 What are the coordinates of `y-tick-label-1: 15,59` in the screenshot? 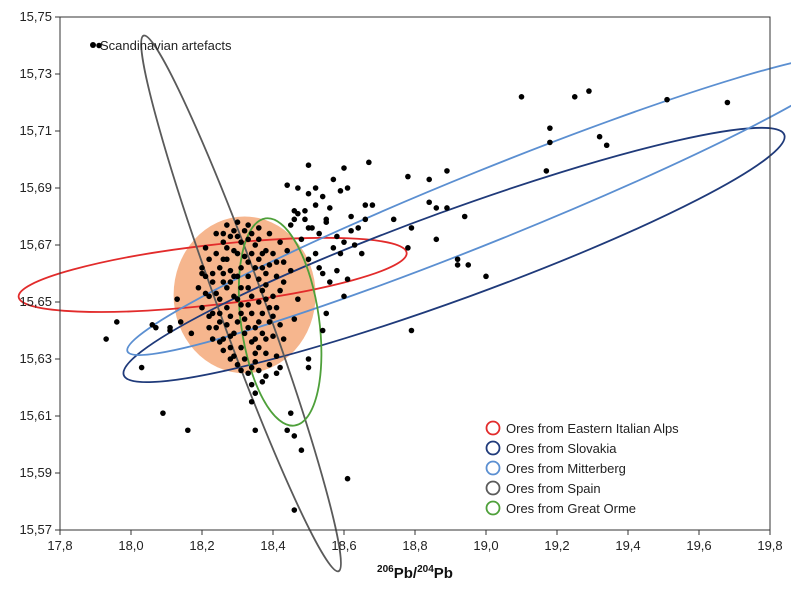 It's located at (35, 472).